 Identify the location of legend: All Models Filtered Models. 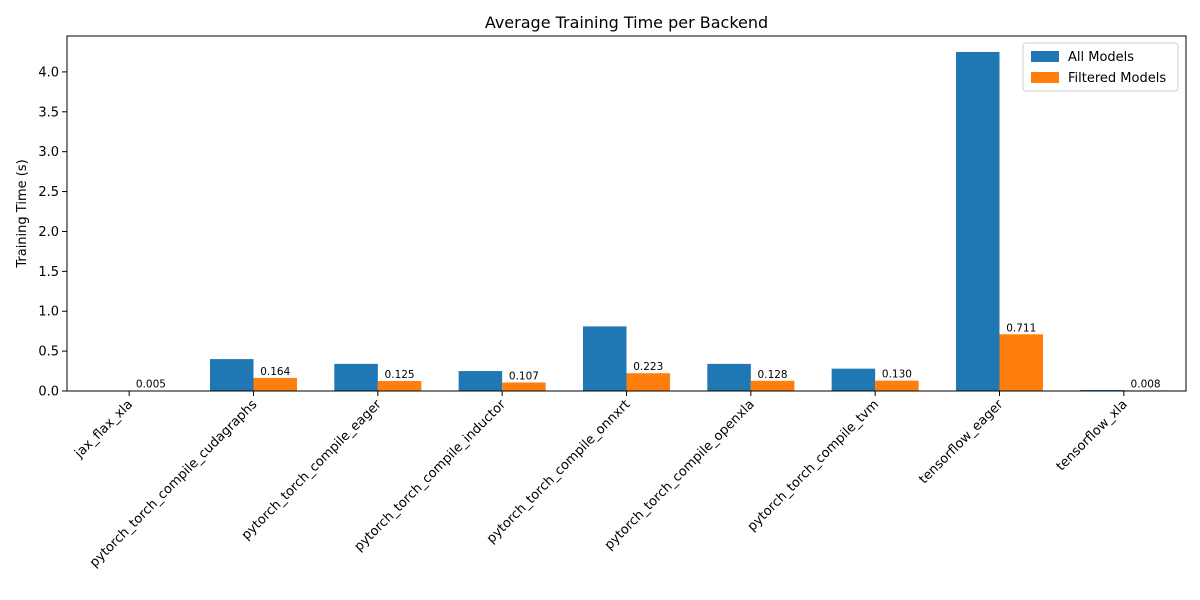
(1100, 67).